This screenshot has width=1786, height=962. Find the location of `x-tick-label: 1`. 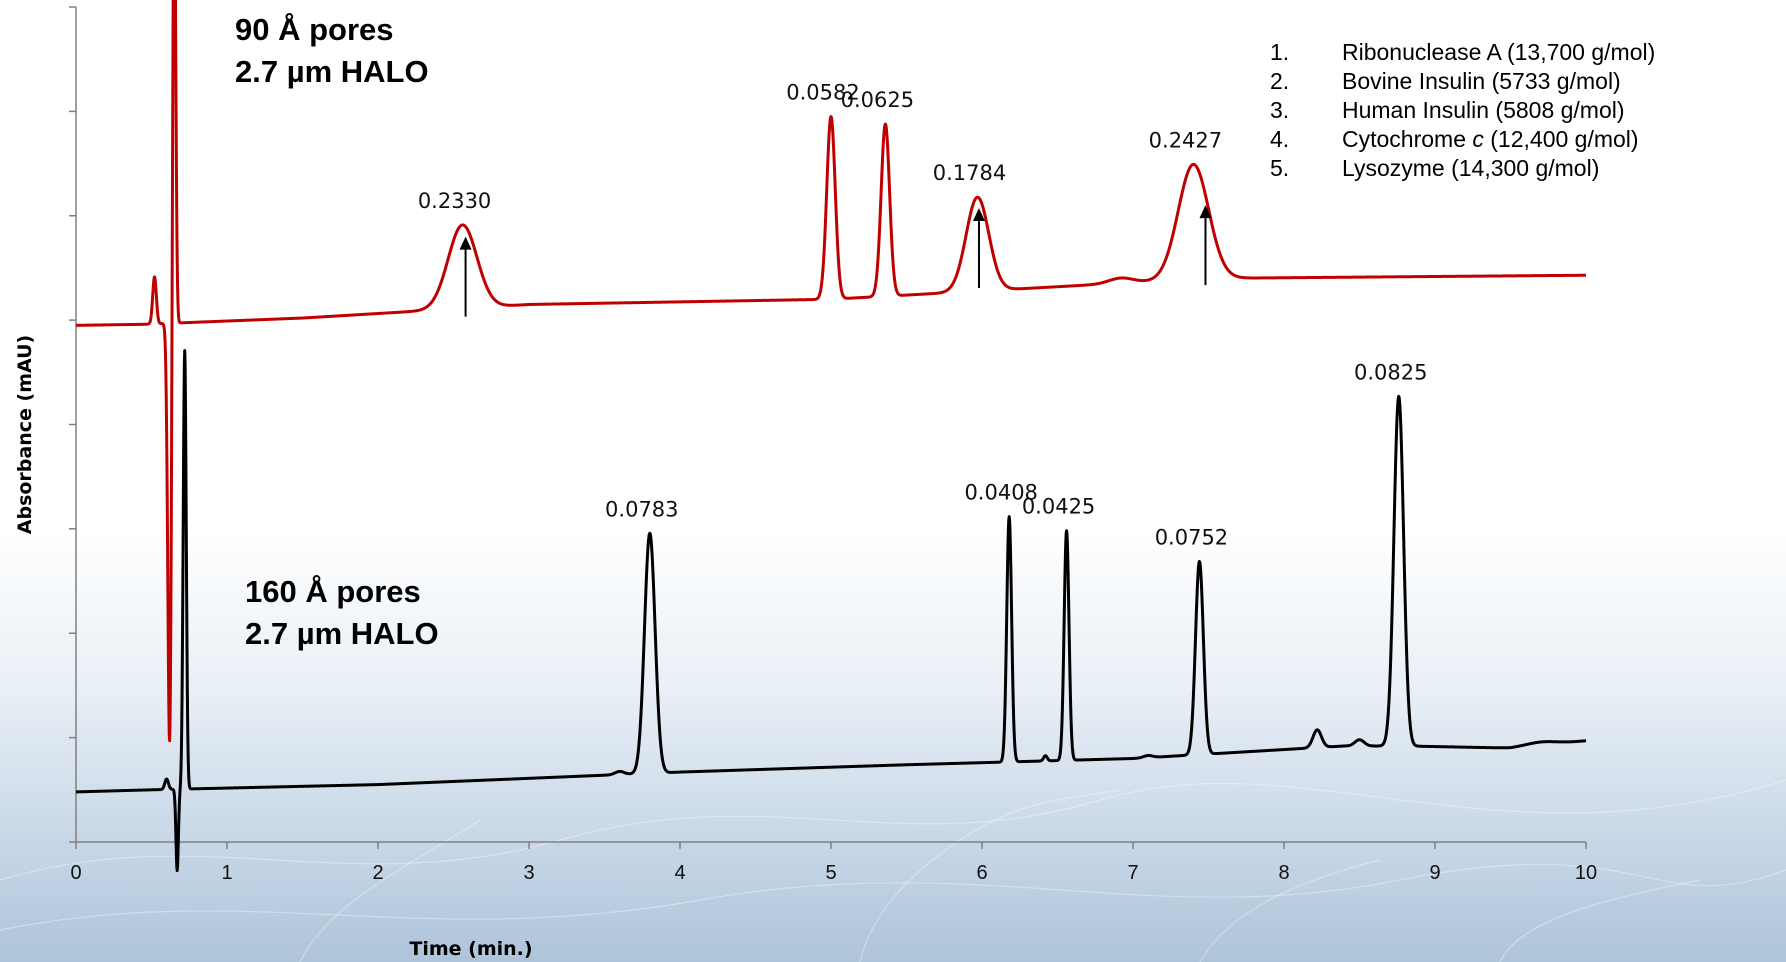

x-tick-label: 1 is located at coordinates (226, 873).